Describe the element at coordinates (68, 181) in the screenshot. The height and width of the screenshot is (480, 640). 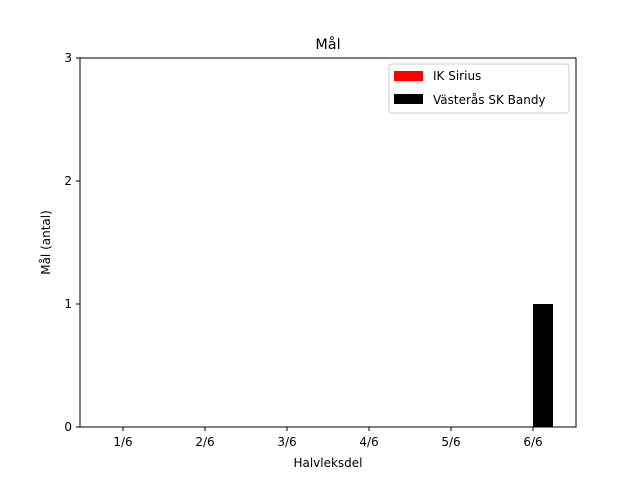
I see `y-tick-label: 2` at that location.